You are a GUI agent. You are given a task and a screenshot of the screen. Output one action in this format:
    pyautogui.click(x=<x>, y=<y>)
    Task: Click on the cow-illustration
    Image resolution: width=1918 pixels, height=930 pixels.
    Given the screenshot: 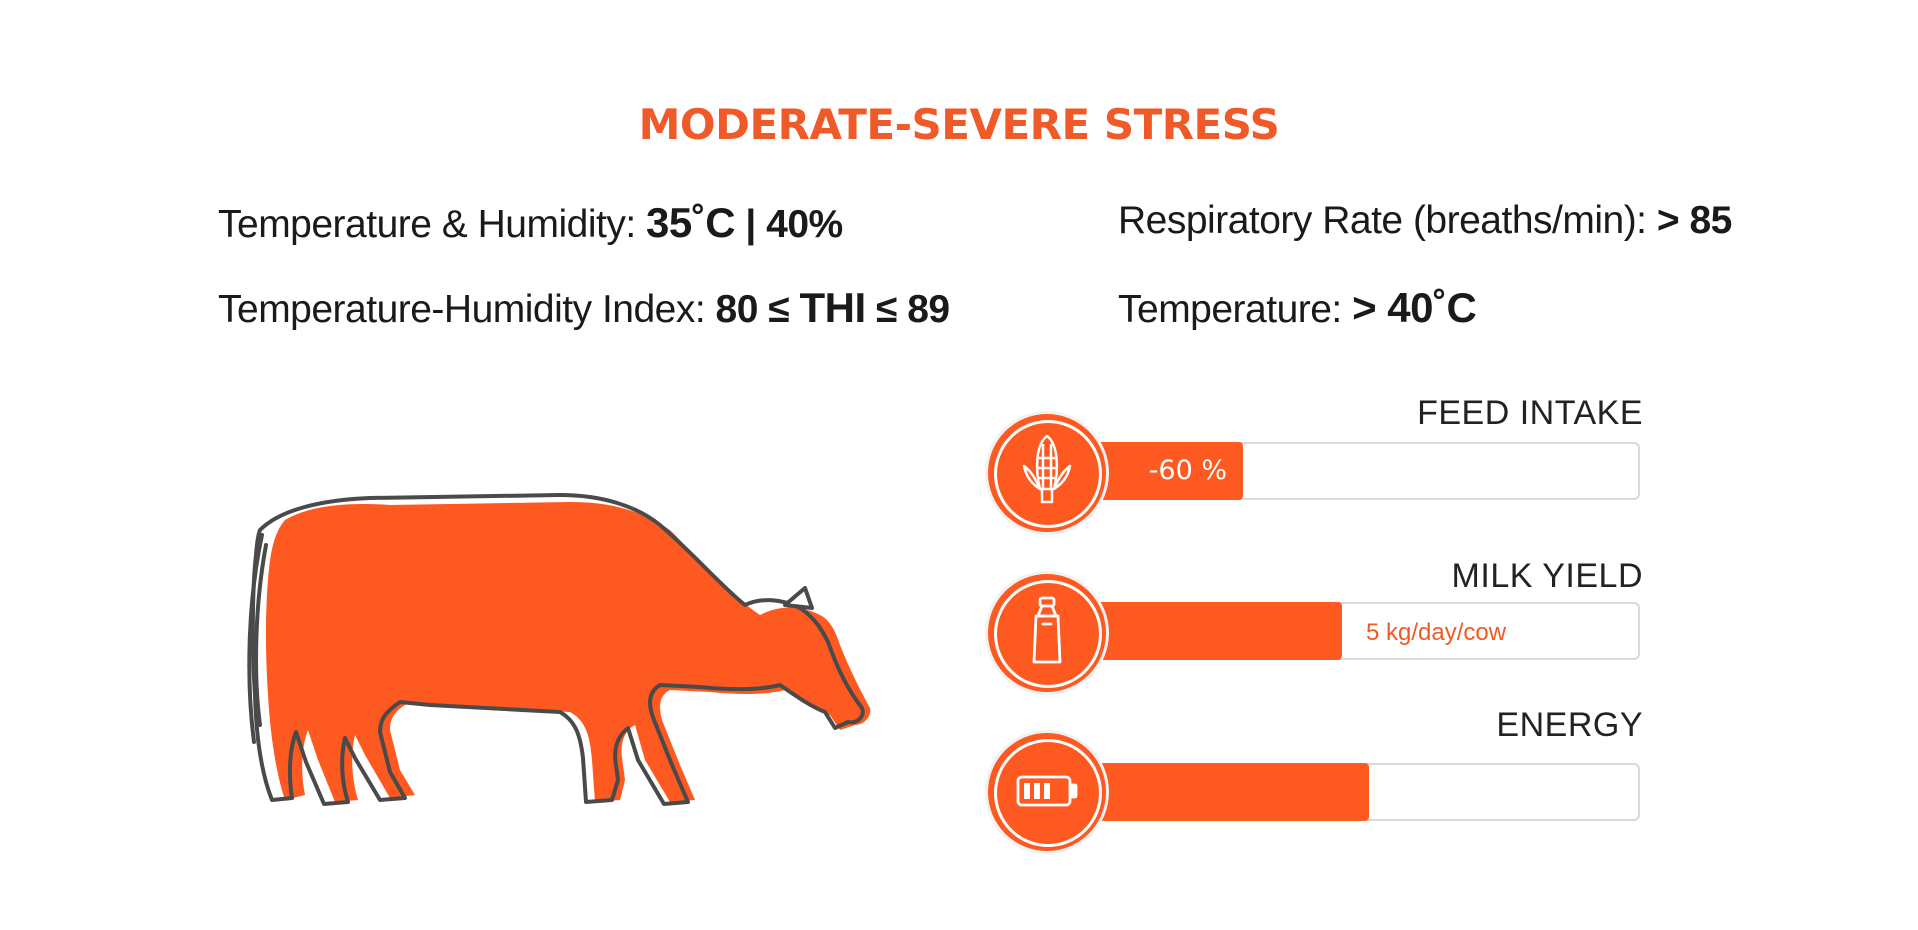 What is the action you would take?
    pyautogui.click(x=559, y=649)
    